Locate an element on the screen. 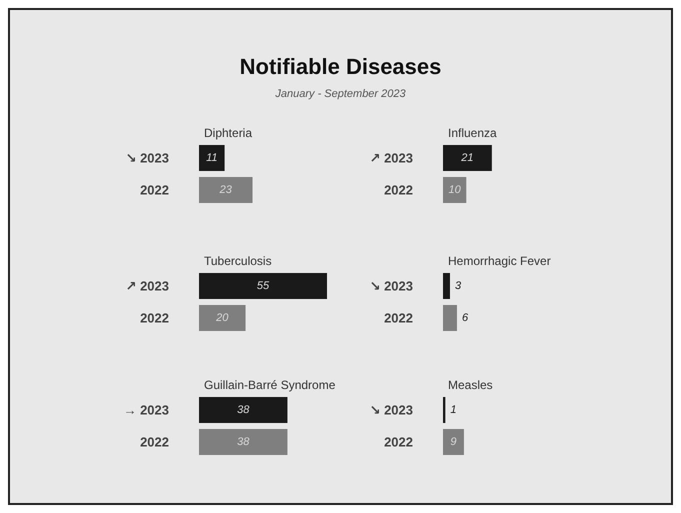 The height and width of the screenshot is (513, 681). chart-title: Influenza is located at coordinates (473, 133).